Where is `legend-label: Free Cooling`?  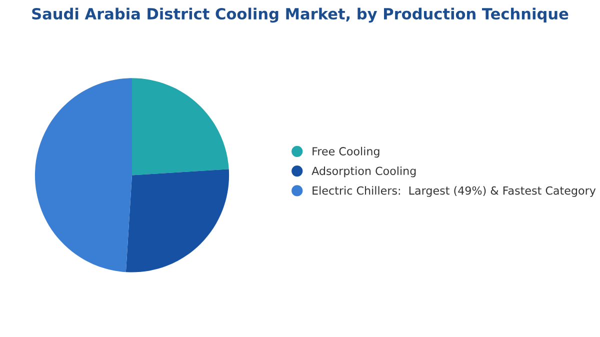
legend-label: Free Cooling is located at coordinates (346, 152).